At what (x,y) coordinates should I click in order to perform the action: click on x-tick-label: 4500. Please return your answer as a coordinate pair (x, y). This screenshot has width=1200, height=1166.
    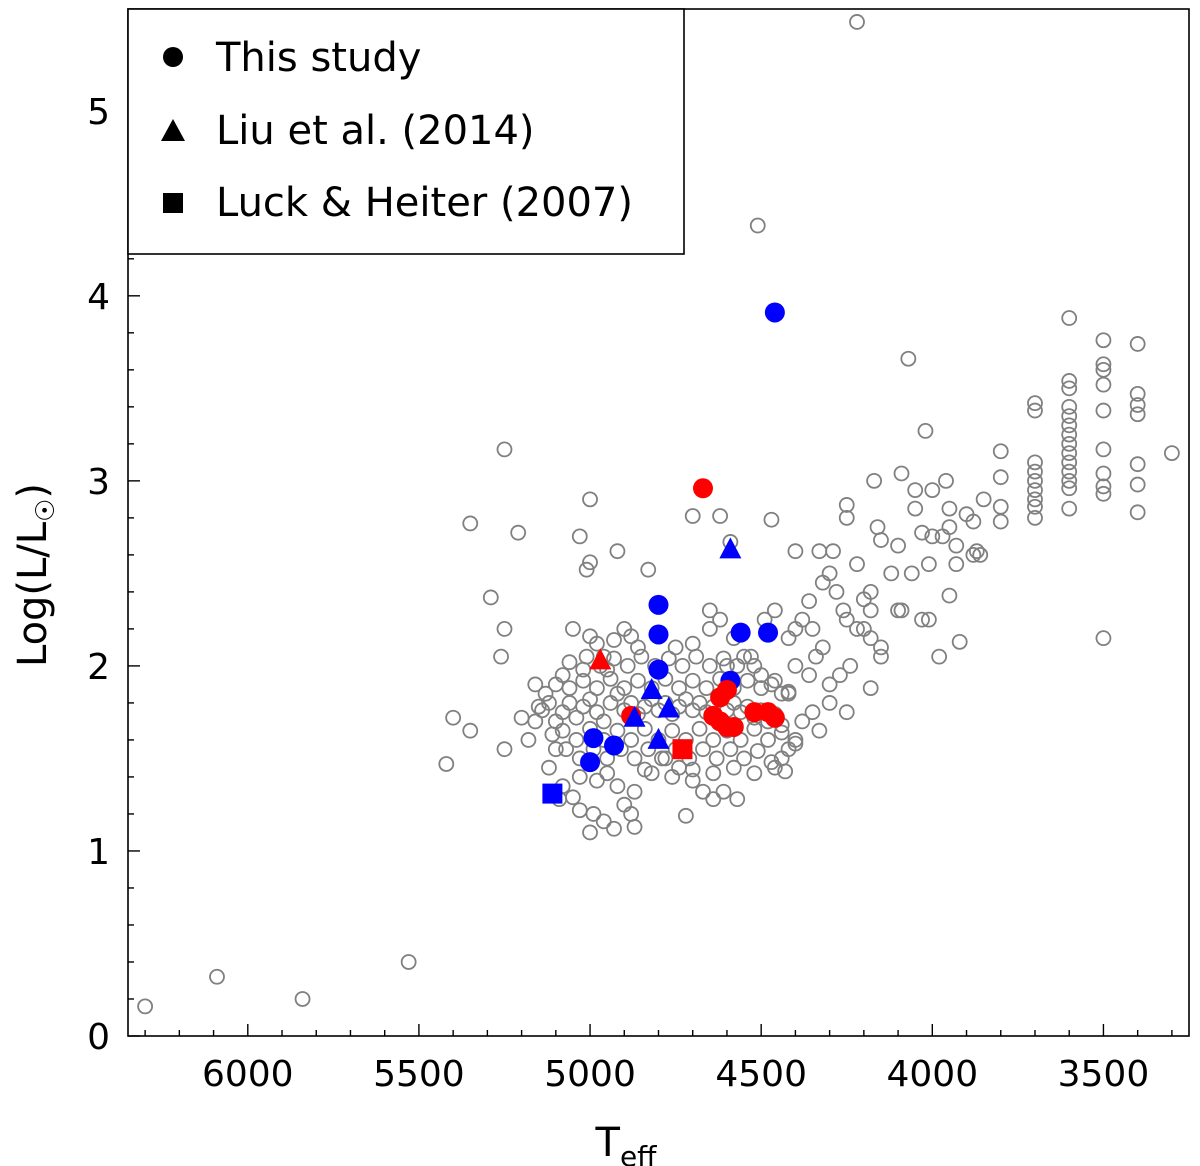
    Looking at the image, I should click on (761, 1074).